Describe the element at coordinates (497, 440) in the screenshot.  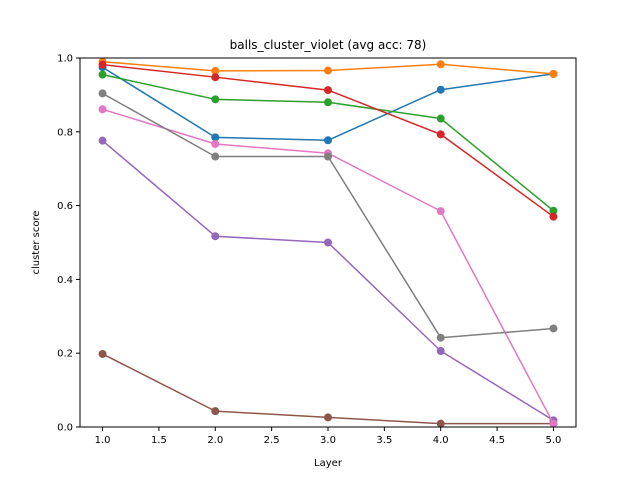
I see `x-tick-label: 4.5` at that location.